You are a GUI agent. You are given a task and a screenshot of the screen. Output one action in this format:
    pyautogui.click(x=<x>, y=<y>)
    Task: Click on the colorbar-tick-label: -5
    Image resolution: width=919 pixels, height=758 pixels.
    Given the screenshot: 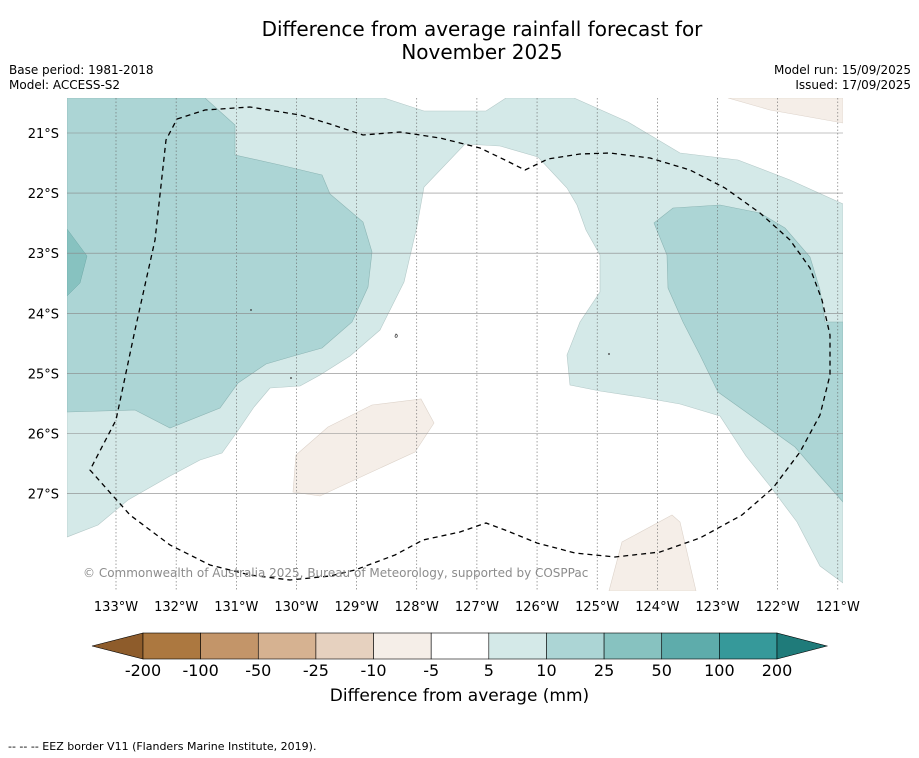 What is the action you would take?
    pyautogui.click(x=431, y=670)
    